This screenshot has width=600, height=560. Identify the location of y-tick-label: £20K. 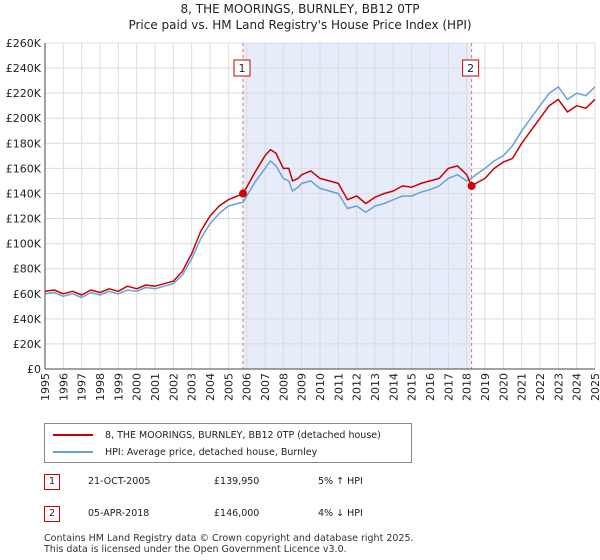
(27, 344).